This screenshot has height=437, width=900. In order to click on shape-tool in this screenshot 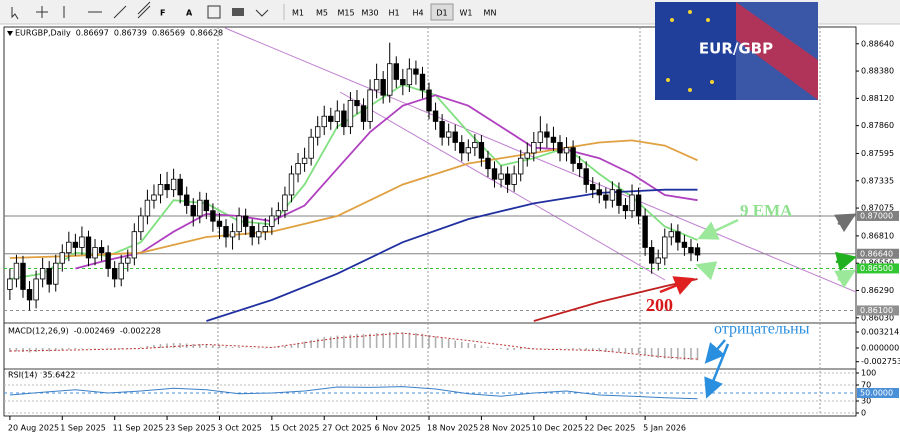, I will do `click(238, 12)`.